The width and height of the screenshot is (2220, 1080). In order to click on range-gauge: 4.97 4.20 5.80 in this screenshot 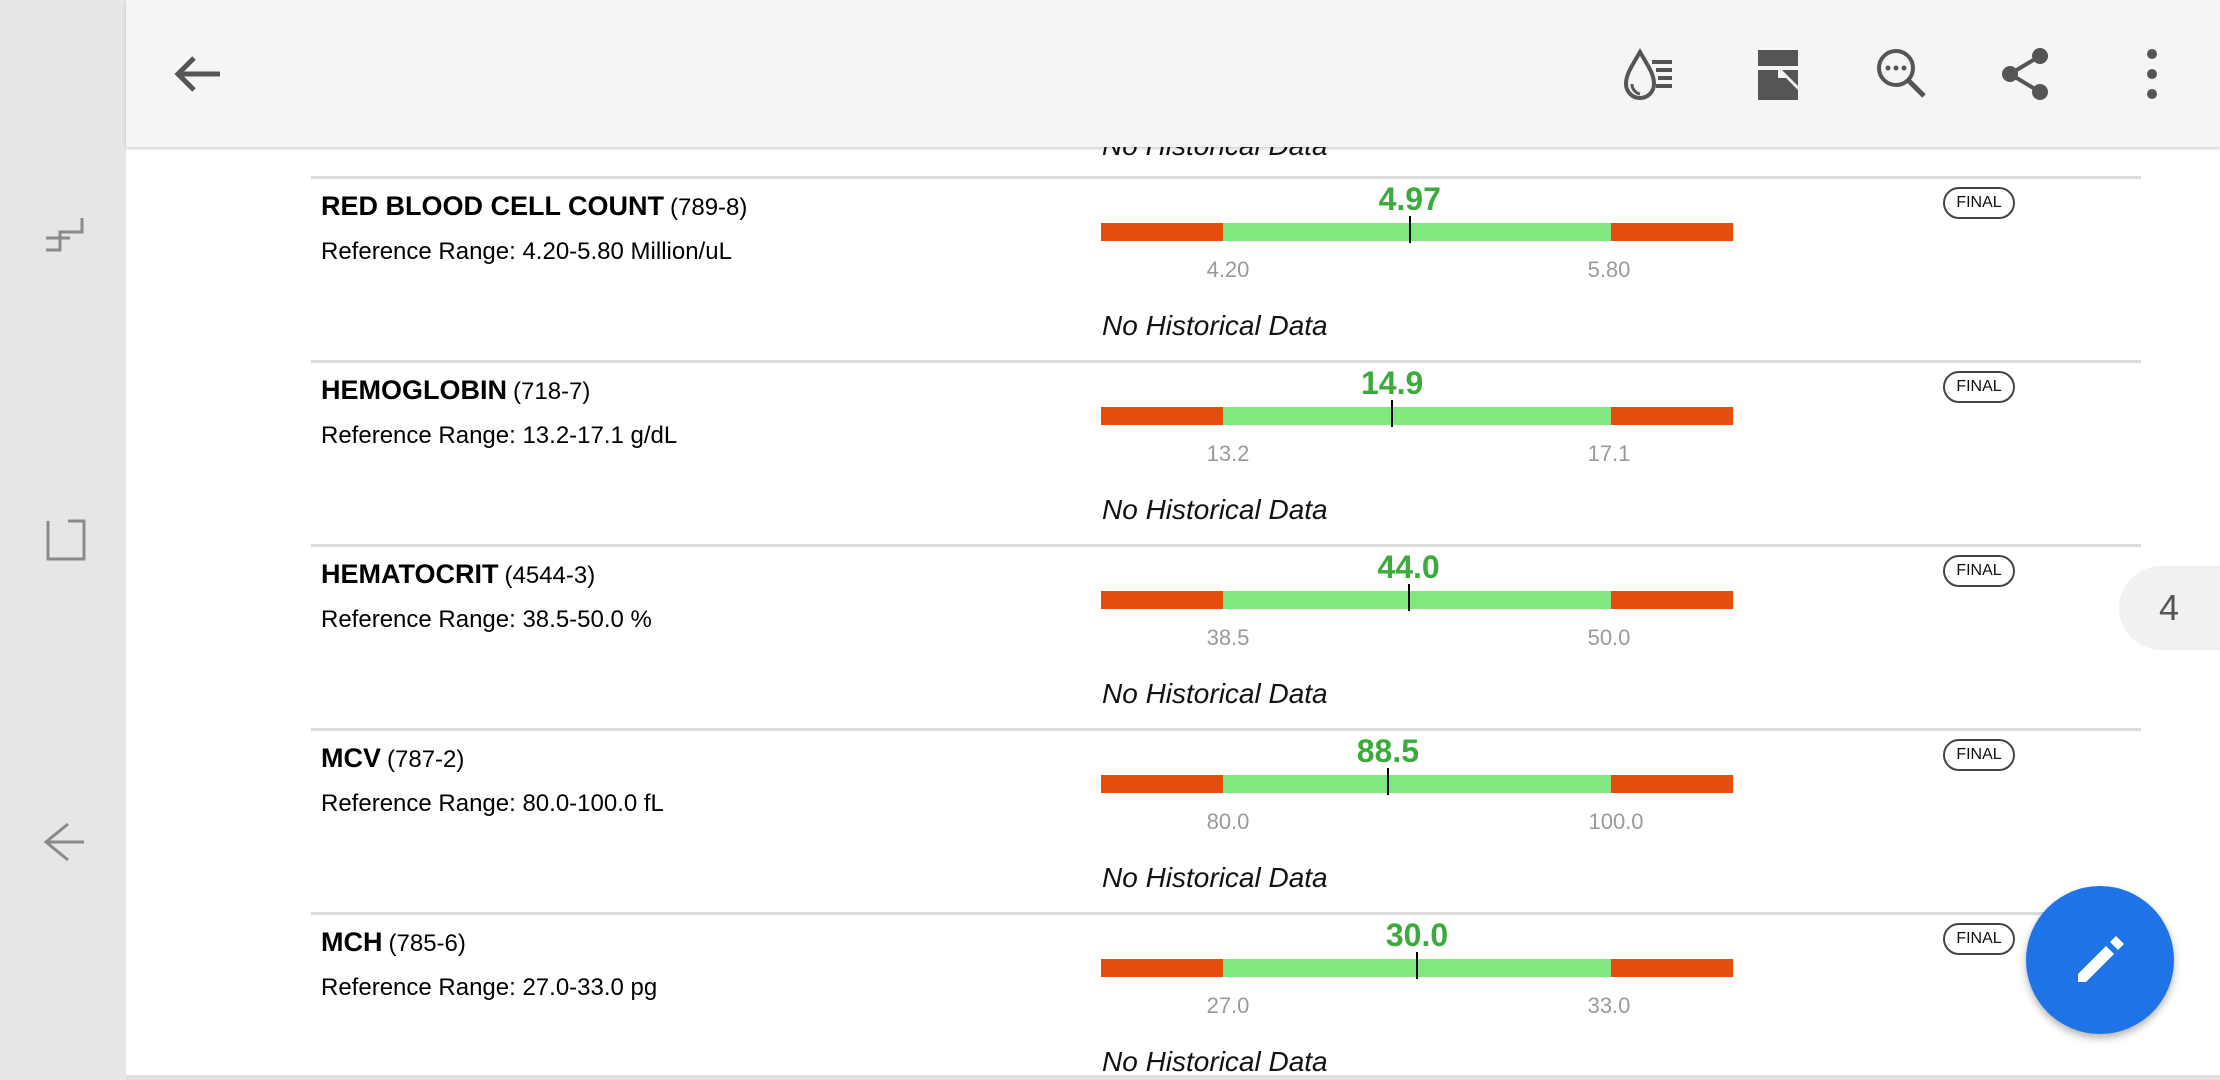, I will do `click(1417, 231)`.